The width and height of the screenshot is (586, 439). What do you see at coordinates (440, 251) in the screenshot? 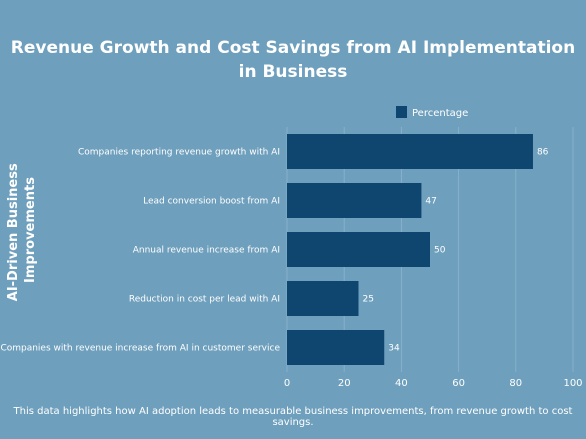
I see `value-label-3: 50` at bounding box center [440, 251].